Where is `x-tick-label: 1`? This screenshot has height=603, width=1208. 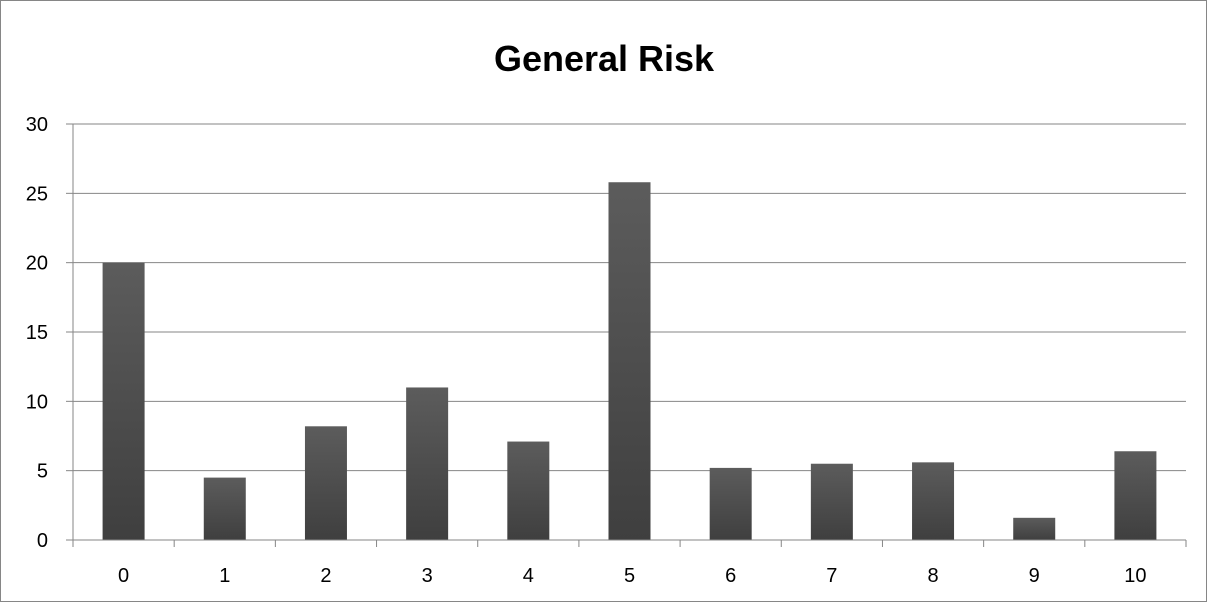
x-tick-label: 1 is located at coordinates (224, 576).